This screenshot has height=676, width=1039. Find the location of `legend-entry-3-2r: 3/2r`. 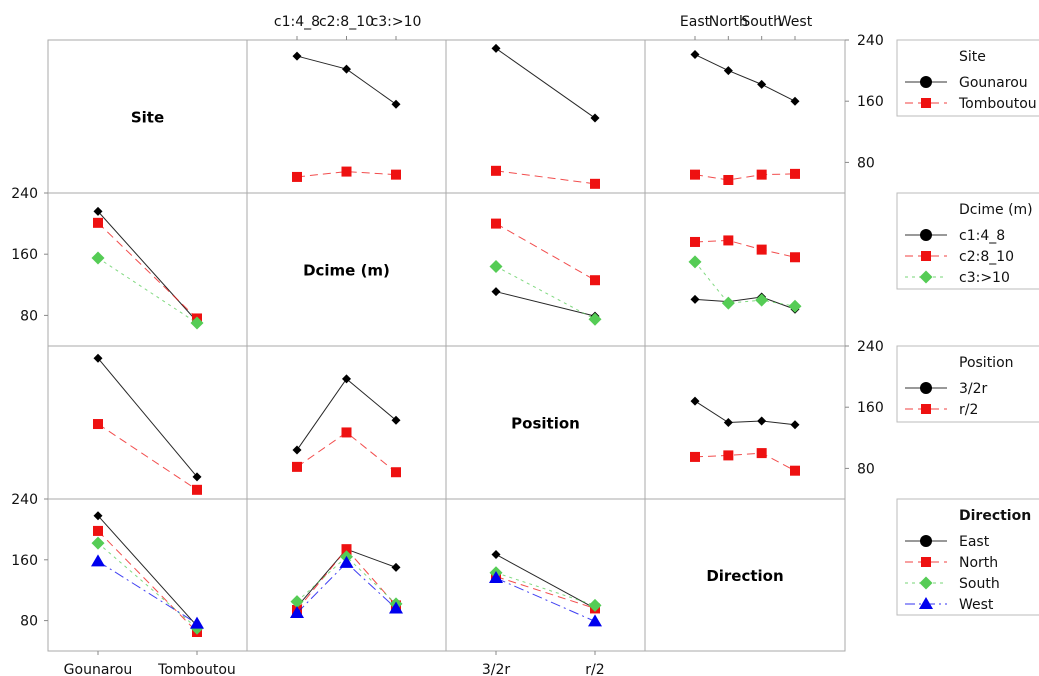

legend-entry-3-2r: 3/2r is located at coordinates (973, 389).